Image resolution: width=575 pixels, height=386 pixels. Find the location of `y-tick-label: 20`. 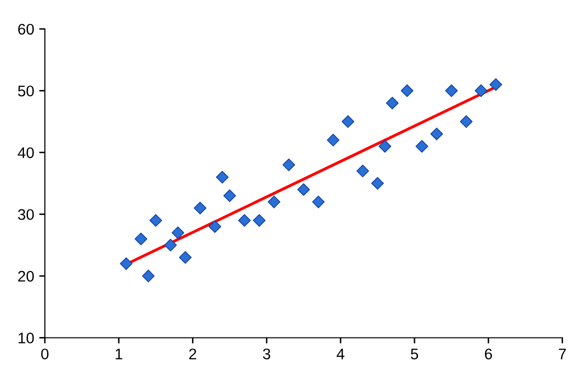

y-tick-label: 20 is located at coordinates (26, 276).